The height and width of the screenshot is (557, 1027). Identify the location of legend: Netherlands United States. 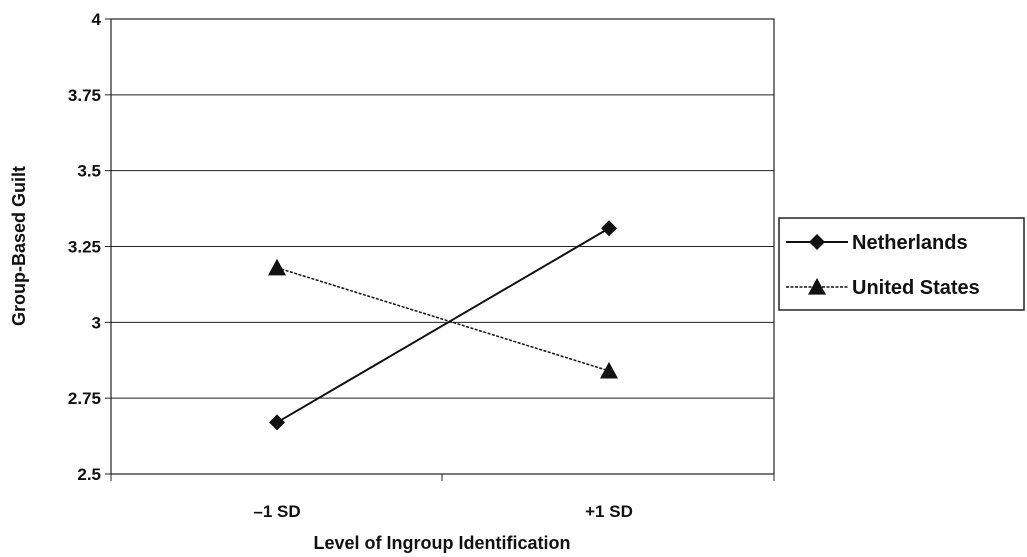
(901, 264).